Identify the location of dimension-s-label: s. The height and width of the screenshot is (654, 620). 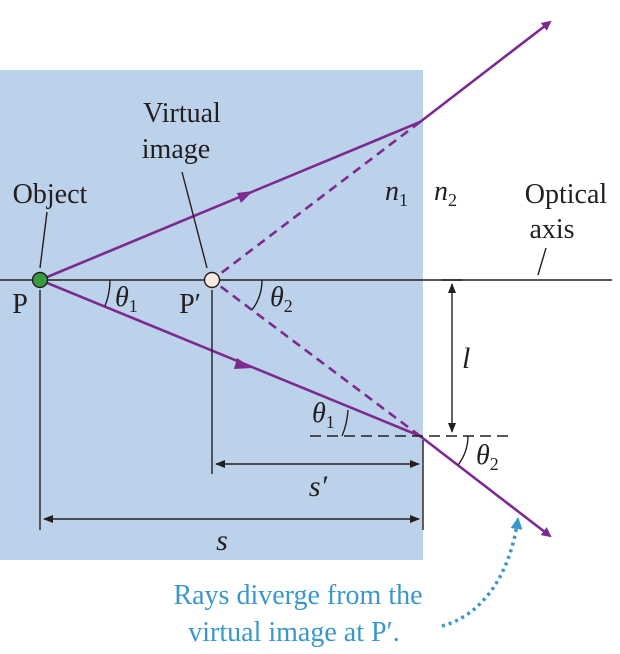
(222, 540).